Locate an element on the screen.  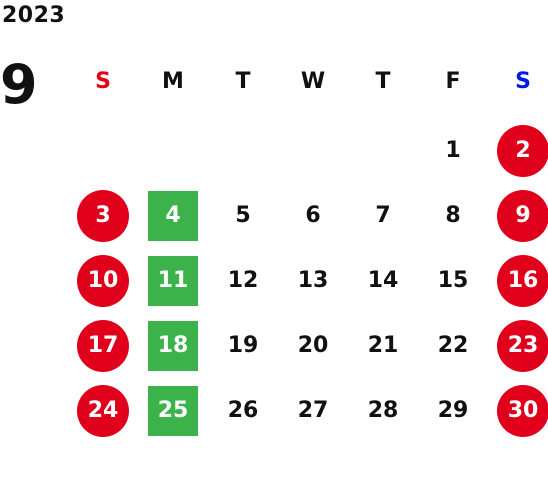
day-cell: 3 is located at coordinates (103, 215).